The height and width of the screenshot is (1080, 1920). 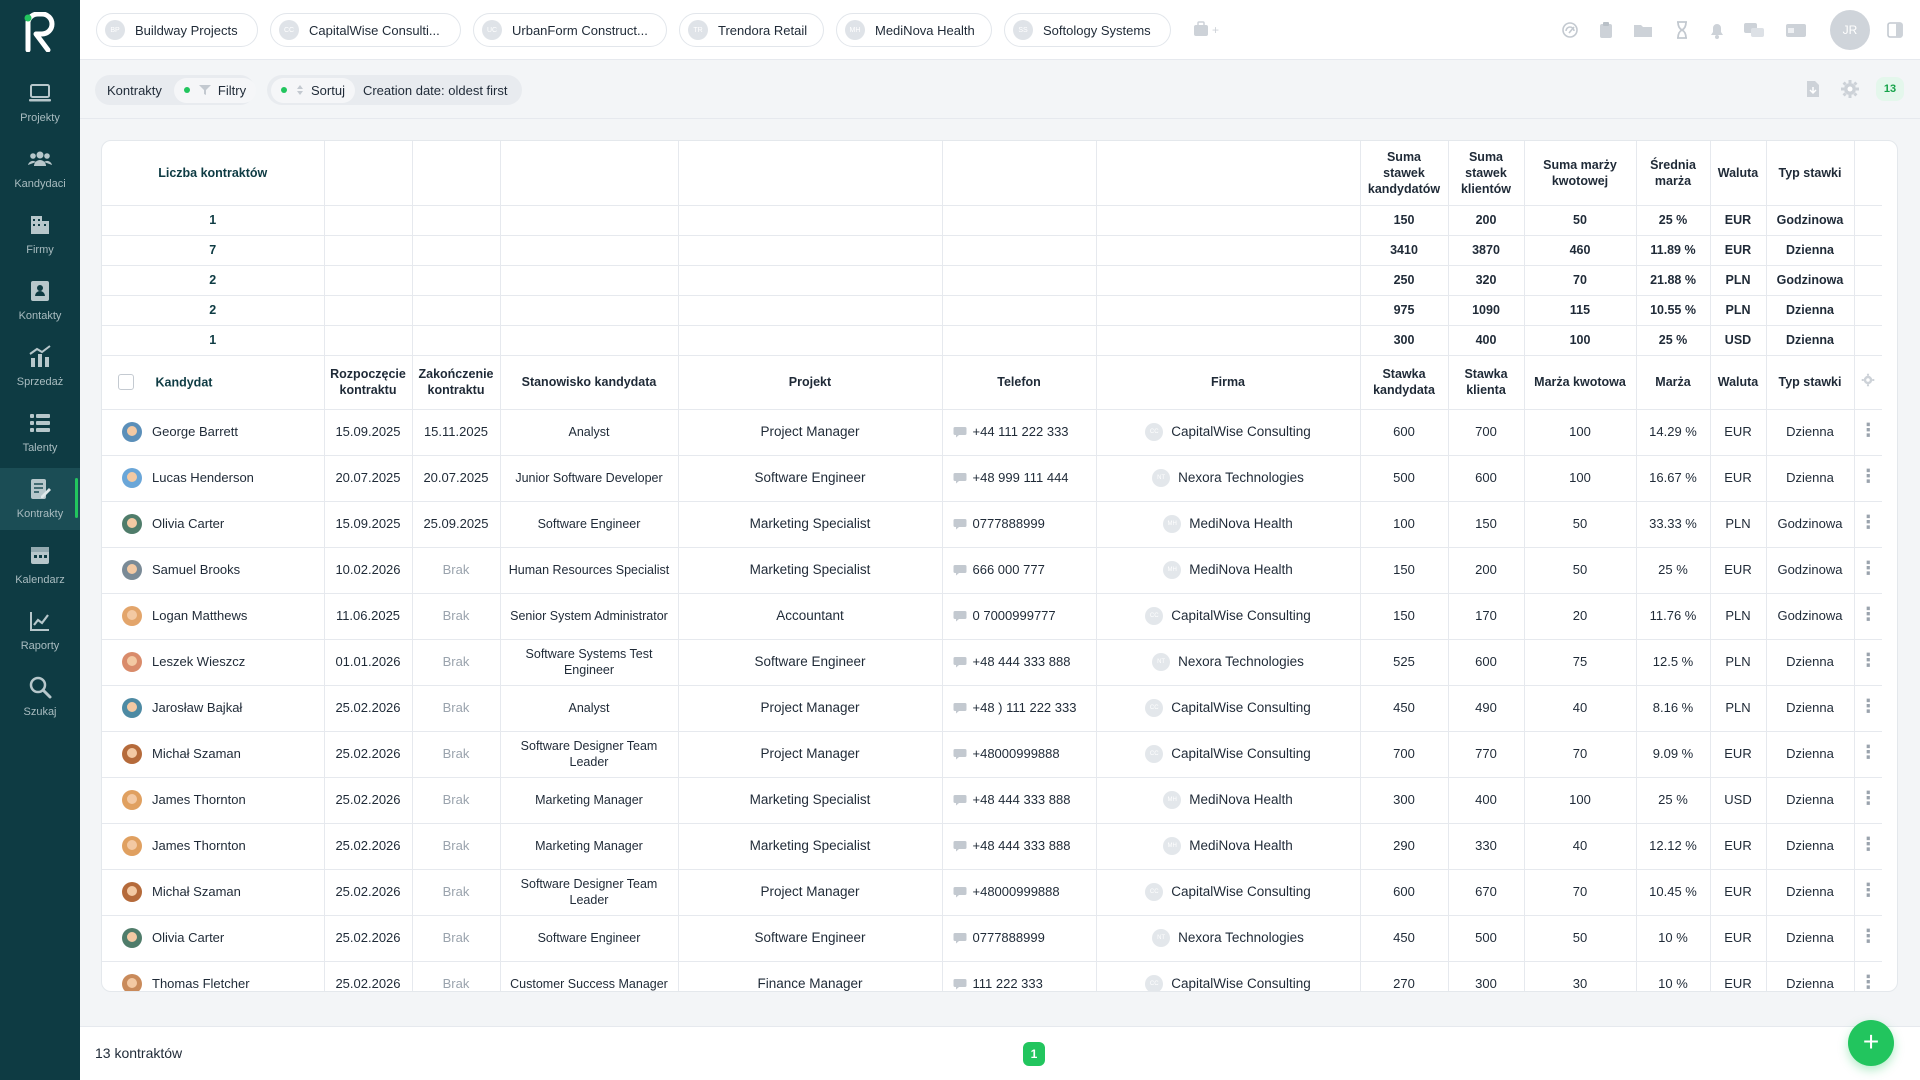 What do you see at coordinates (195, 431) in the screenshot?
I see `candidate-name: George Barrett` at bounding box center [195, 431].